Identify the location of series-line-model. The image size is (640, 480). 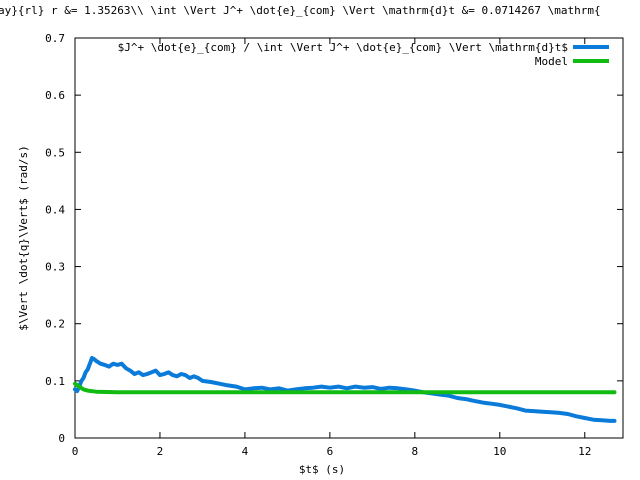
(345, 388).